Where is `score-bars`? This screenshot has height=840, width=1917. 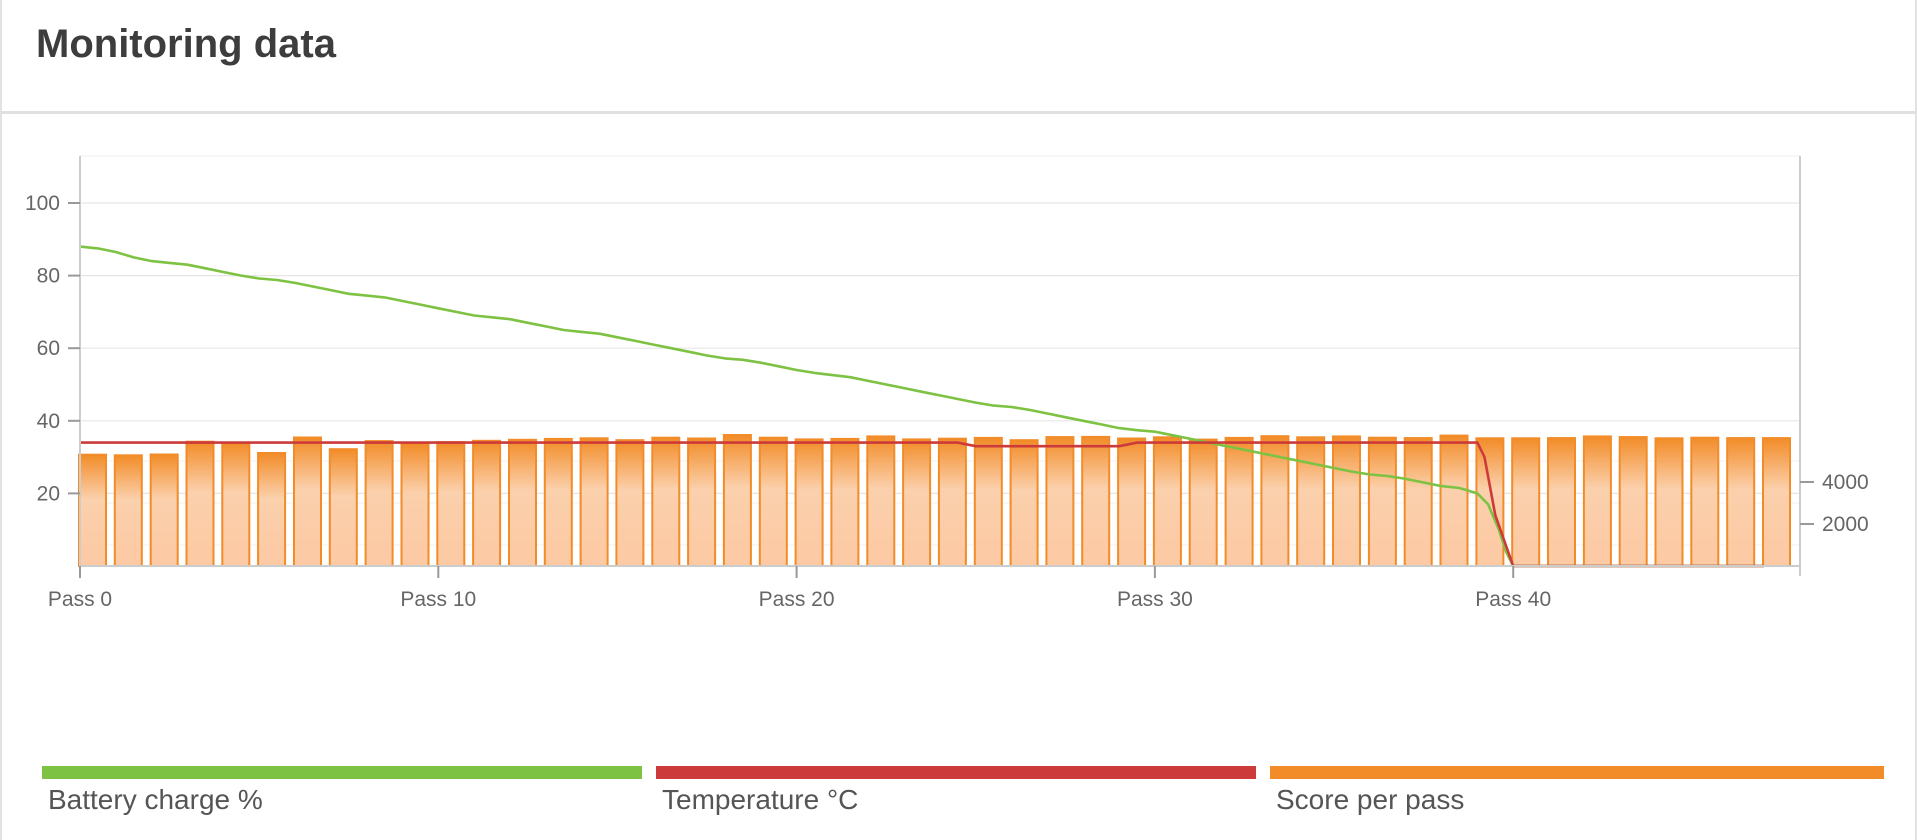 score-bars is located at coordinates (934, 501).